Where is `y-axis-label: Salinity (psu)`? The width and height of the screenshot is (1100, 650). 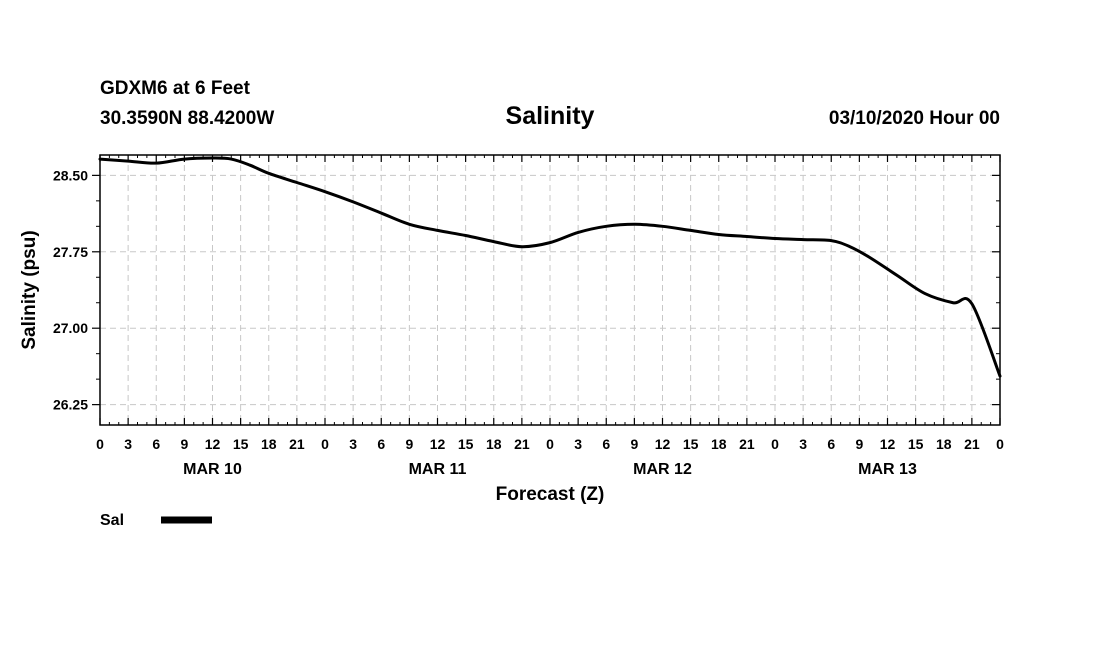 y-axis-label: Salinity (psu) is located at coordinates (29, 289).